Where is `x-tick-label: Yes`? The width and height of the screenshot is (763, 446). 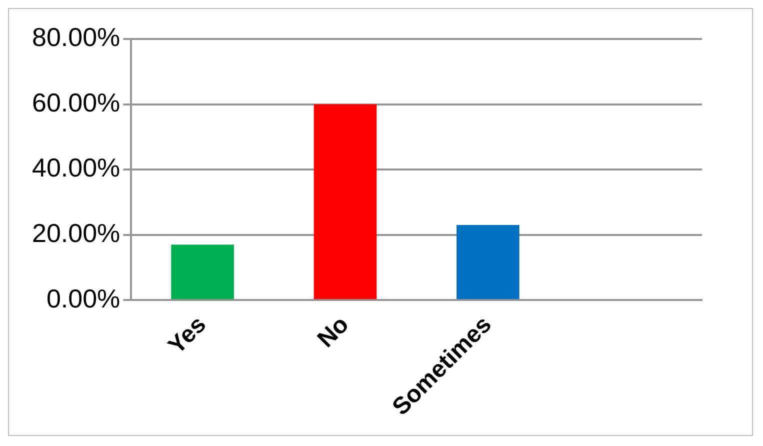 x-tick-label: Yes is located at coordinates (187, 335).